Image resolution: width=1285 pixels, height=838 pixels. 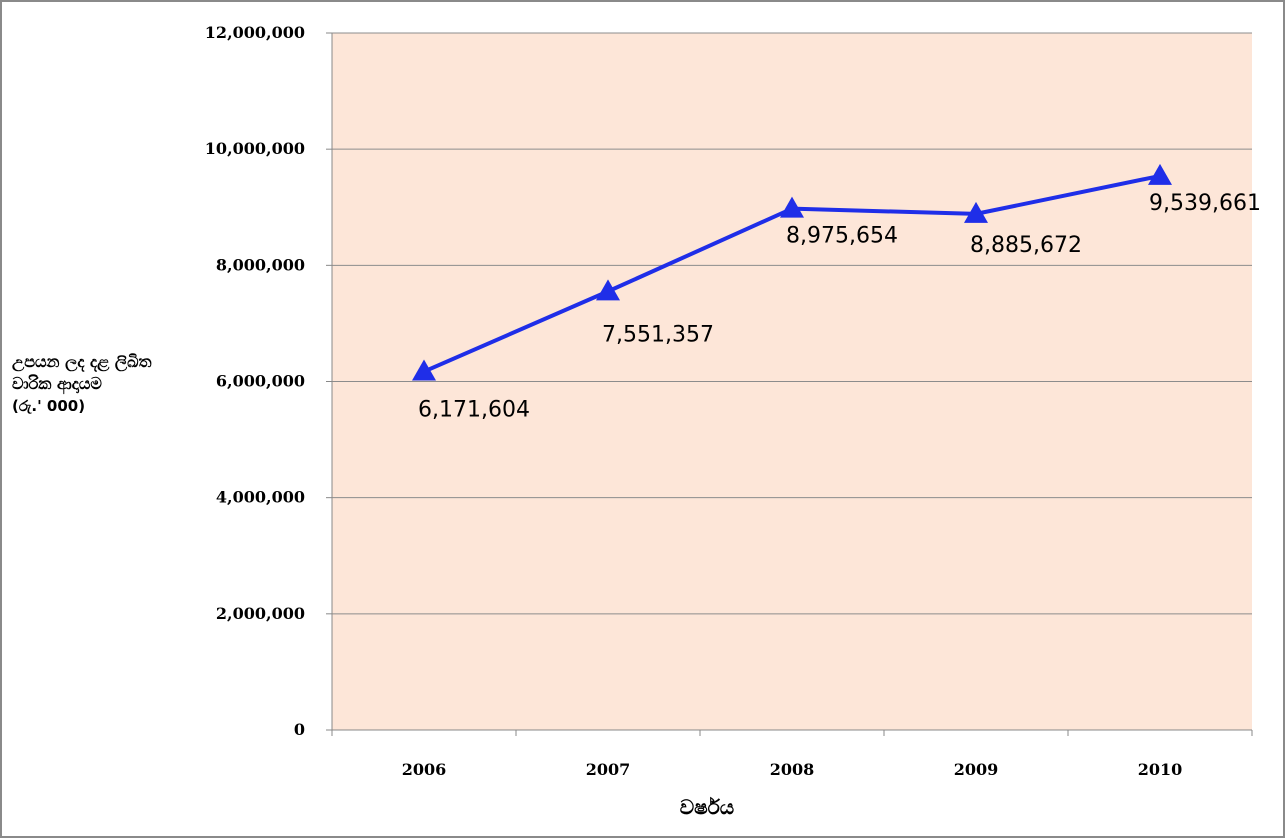 I want to click on y-tick-label: 4,000,000, so click(x=260, y=497).